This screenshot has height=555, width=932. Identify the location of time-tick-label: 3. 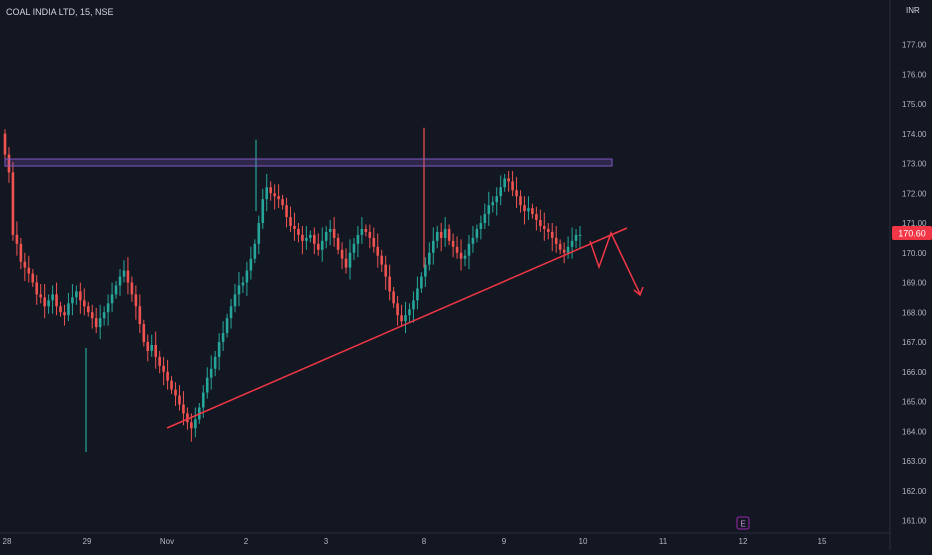
(326, 541).